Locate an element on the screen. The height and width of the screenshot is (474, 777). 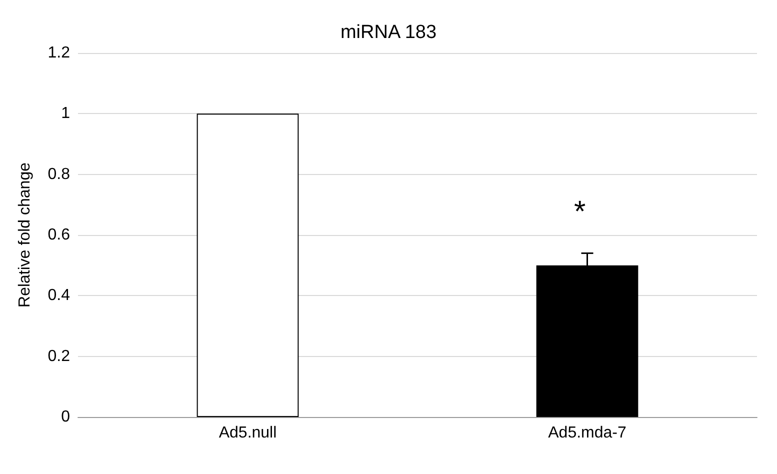
x-tick-label: Ad5.null is located at coordinates (247, 433).